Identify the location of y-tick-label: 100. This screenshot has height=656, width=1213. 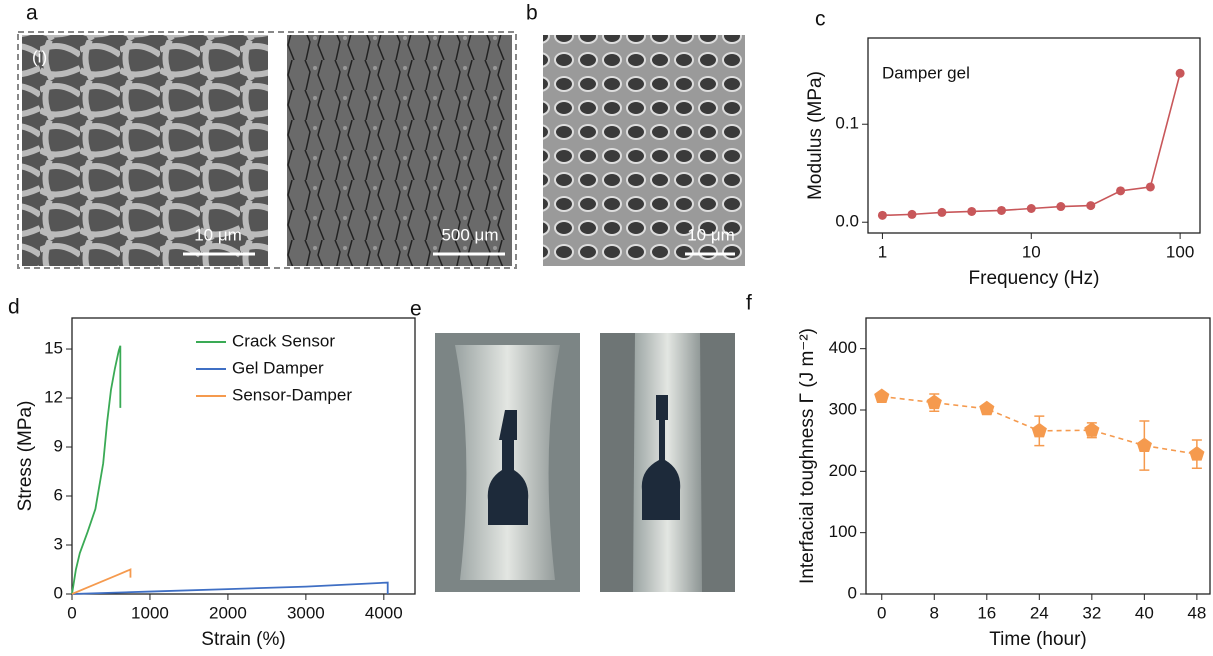
(843, 531).